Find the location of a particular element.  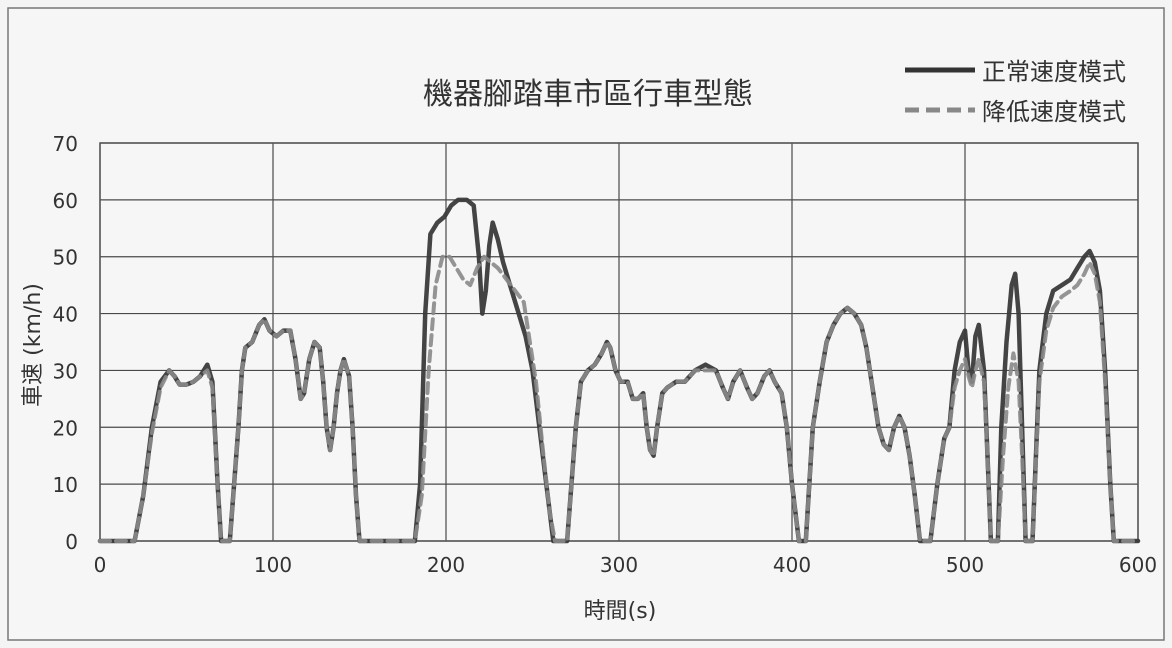

y-tick-label: 50 is located at coordinates (65, 258).